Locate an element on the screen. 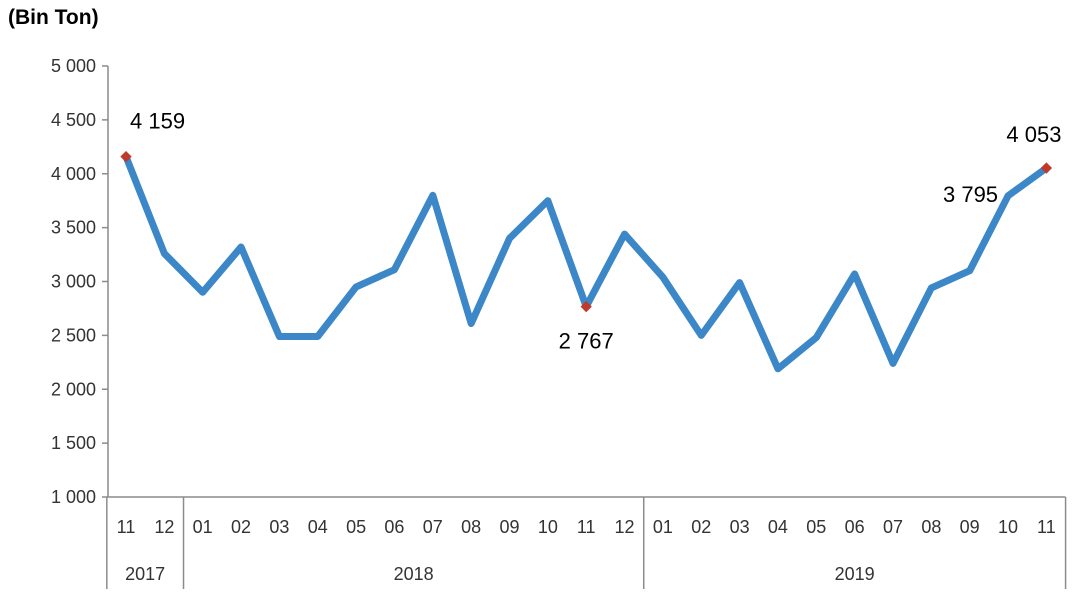 The height and width of the screenshot is (594, 1089). y-tick-label: 3 000 is located at coordinates (73, 282).